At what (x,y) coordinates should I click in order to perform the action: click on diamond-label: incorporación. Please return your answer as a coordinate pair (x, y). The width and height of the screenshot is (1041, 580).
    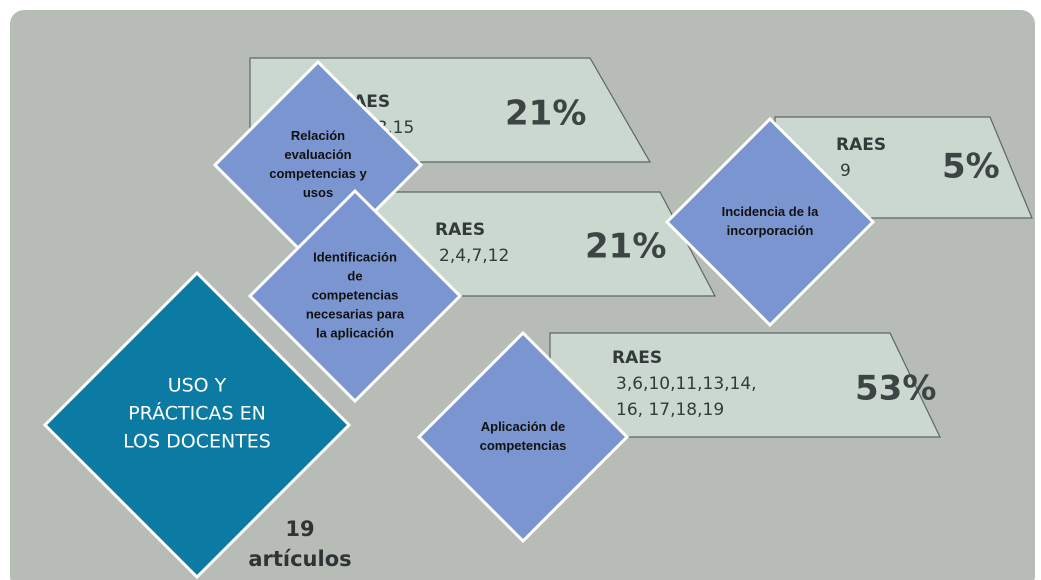
    Looking at the image, I should click on (770, 230).